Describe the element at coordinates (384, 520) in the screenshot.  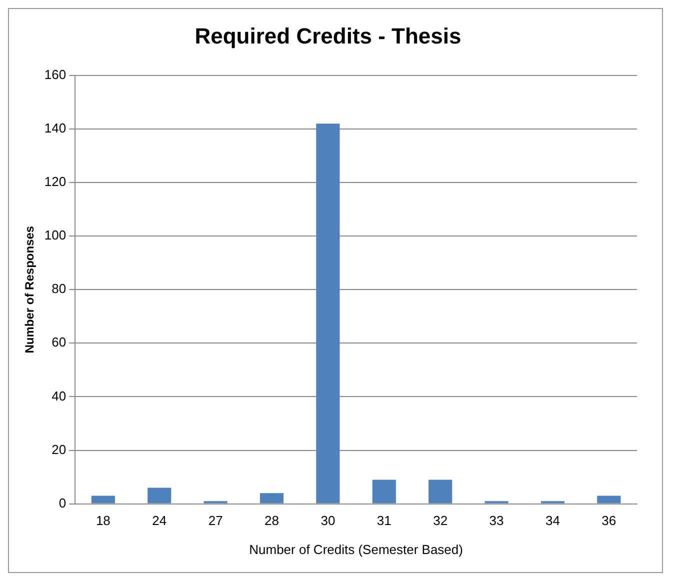
I see `x-tick-label: 31` at that location.